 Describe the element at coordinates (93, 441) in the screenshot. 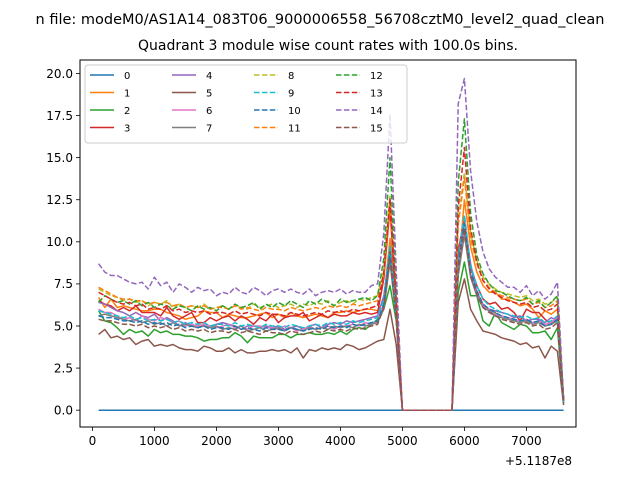

I see `x-tick-label: 0` at that location.